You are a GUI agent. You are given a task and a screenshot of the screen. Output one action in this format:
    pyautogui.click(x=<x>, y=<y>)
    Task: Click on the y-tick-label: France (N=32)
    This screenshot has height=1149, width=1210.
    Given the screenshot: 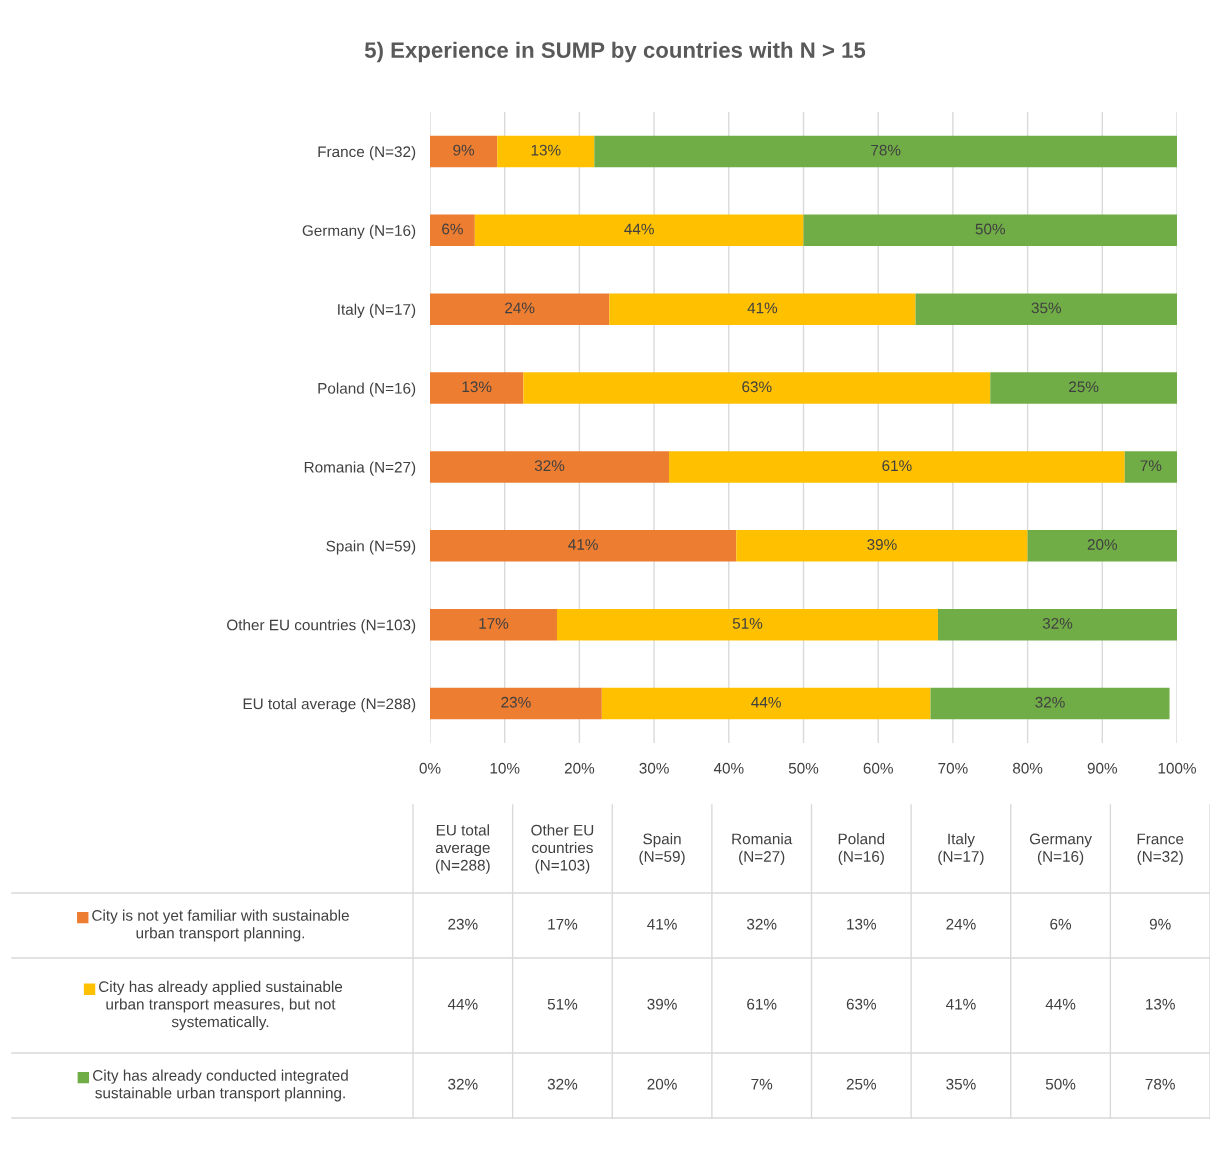 What is the action you would take?
    pyautogui.click(x=367, y=153)
    